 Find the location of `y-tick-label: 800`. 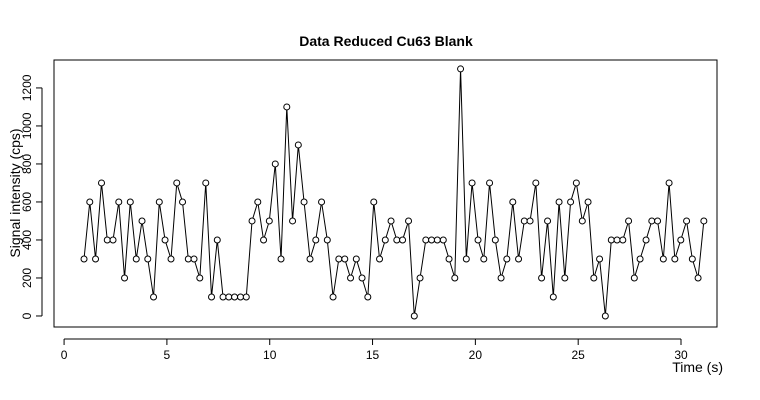

y-tick-label: 800 is located at coordinates (27, 164).